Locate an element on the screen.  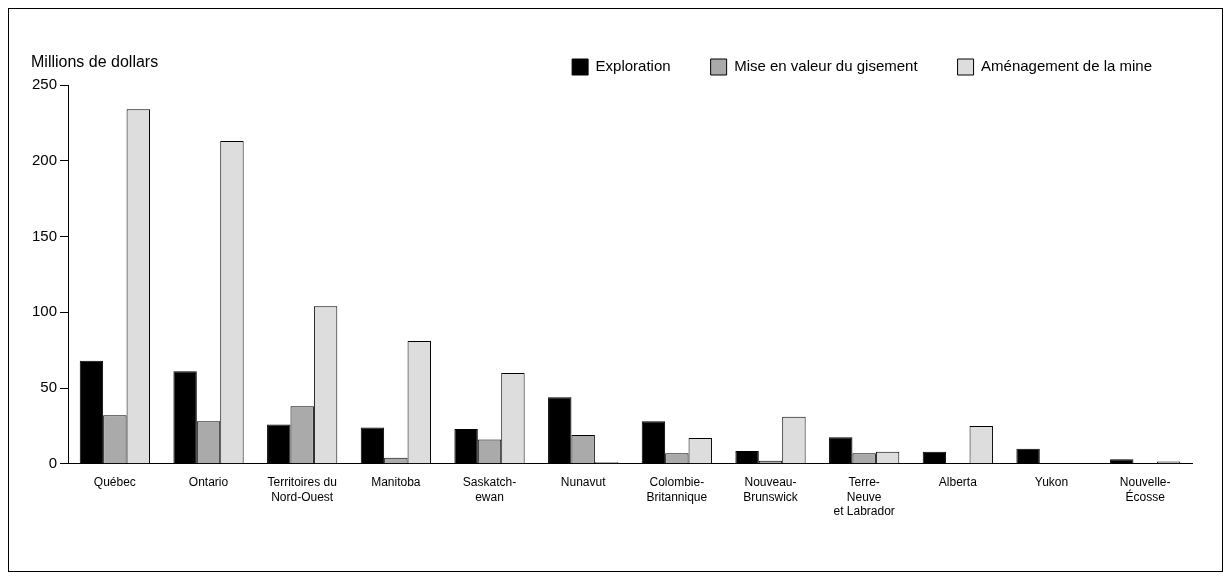
x-tick-label: Yukon is located at coordinates (1051, 482).